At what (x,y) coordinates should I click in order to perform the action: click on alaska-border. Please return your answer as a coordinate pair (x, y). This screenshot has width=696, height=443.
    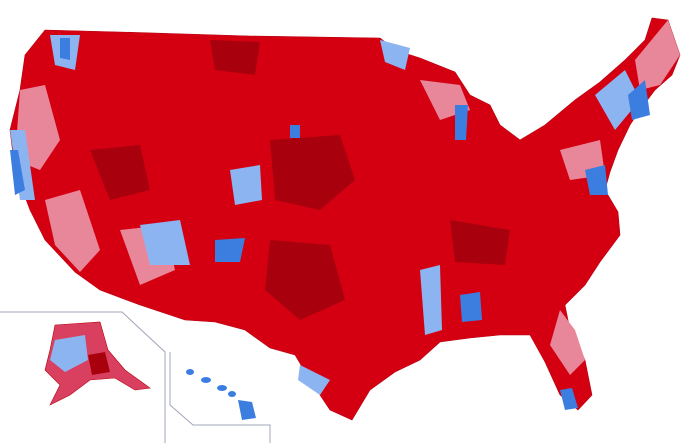
    Looking at the image, I should click on (83, 377).